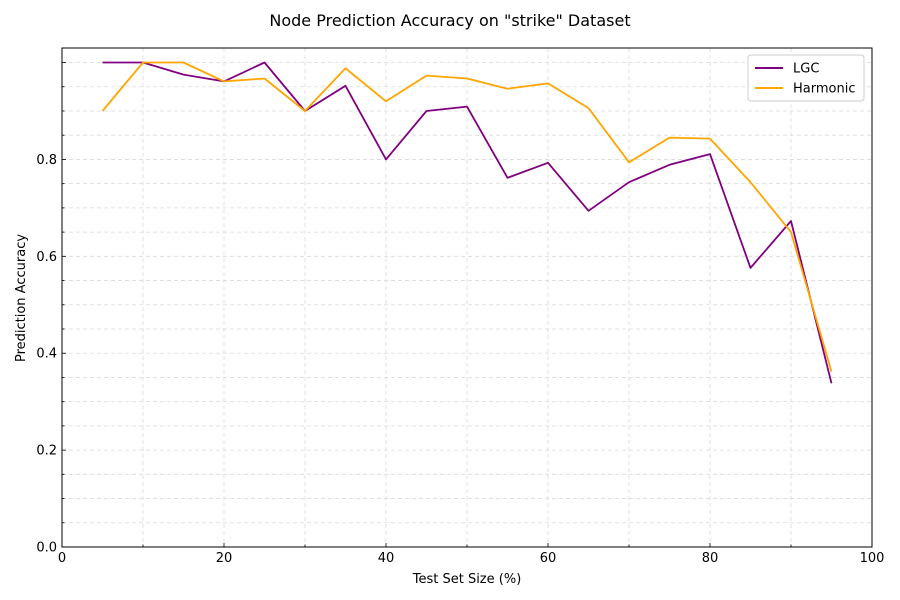 The height and width of the screenshot is (600, 900). What do you see at coordinates (824, 89) in the screenshot?
I see `legend-label-harmonic: Harmonic` at bounding box center [824, 89].